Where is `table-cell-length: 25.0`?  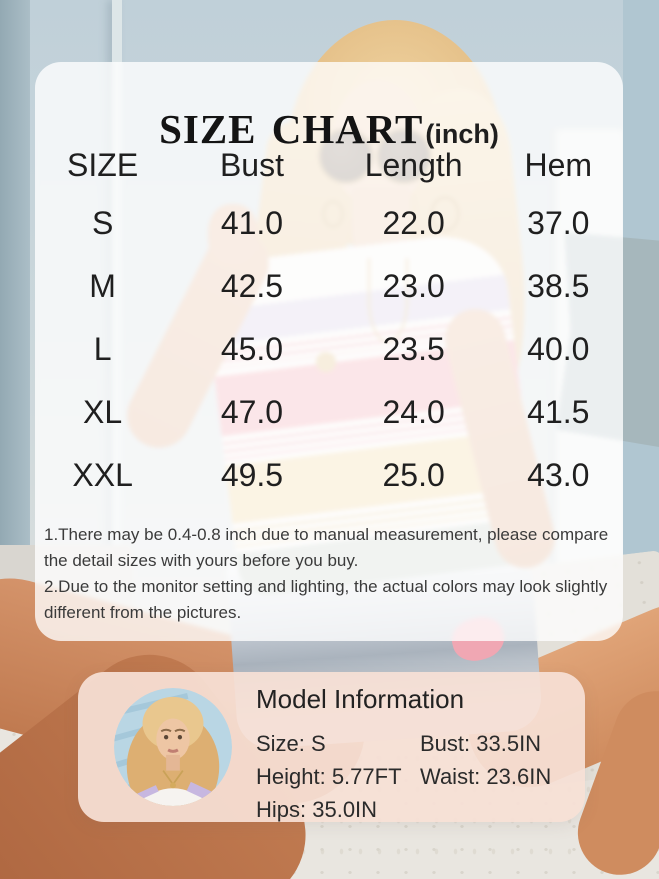
table-cell-length: 25.0 is located at coordinates (413, 475).